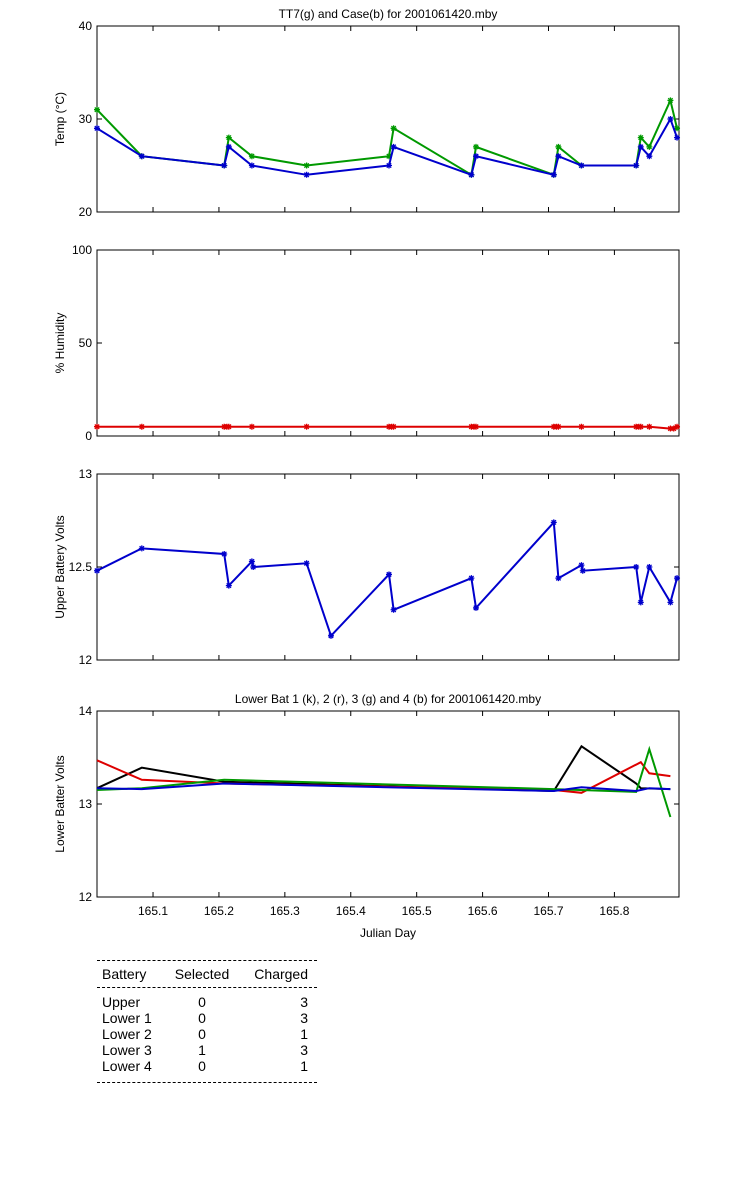 This screenshot has height=1200, width=750. Describe the element at coordinates (207, 1066) in the screenshot. I see `table-row: Lower 4 0 1` at that location.